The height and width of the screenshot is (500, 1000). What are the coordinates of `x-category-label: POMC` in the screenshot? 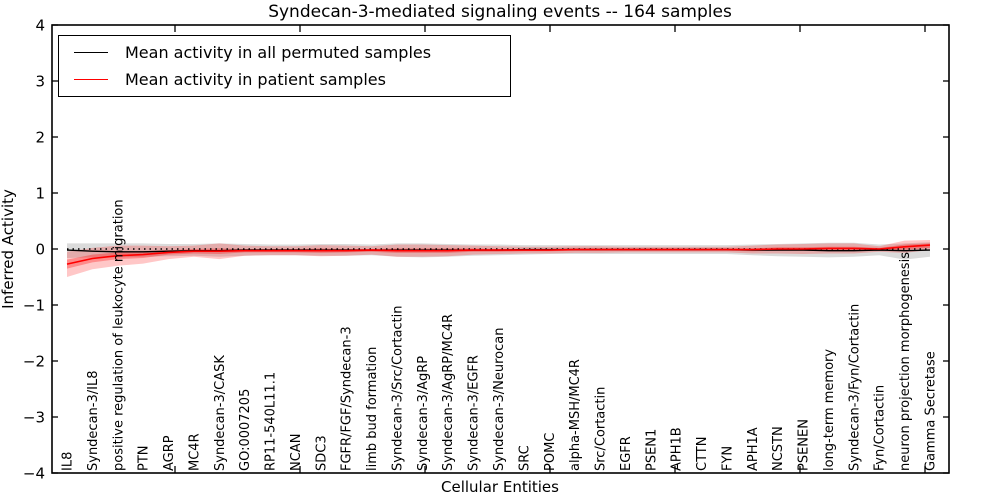 It's located at (550, 452).